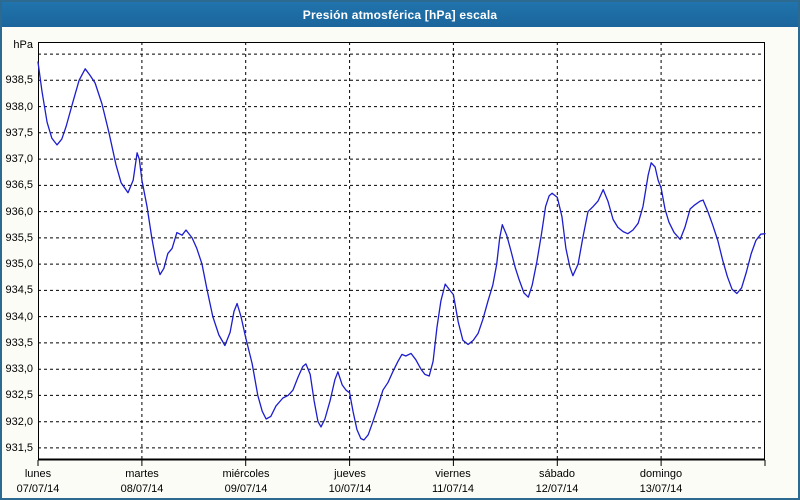  I want to click on x-axis-day-label: viernes 11/07/14, so click(453, 482).